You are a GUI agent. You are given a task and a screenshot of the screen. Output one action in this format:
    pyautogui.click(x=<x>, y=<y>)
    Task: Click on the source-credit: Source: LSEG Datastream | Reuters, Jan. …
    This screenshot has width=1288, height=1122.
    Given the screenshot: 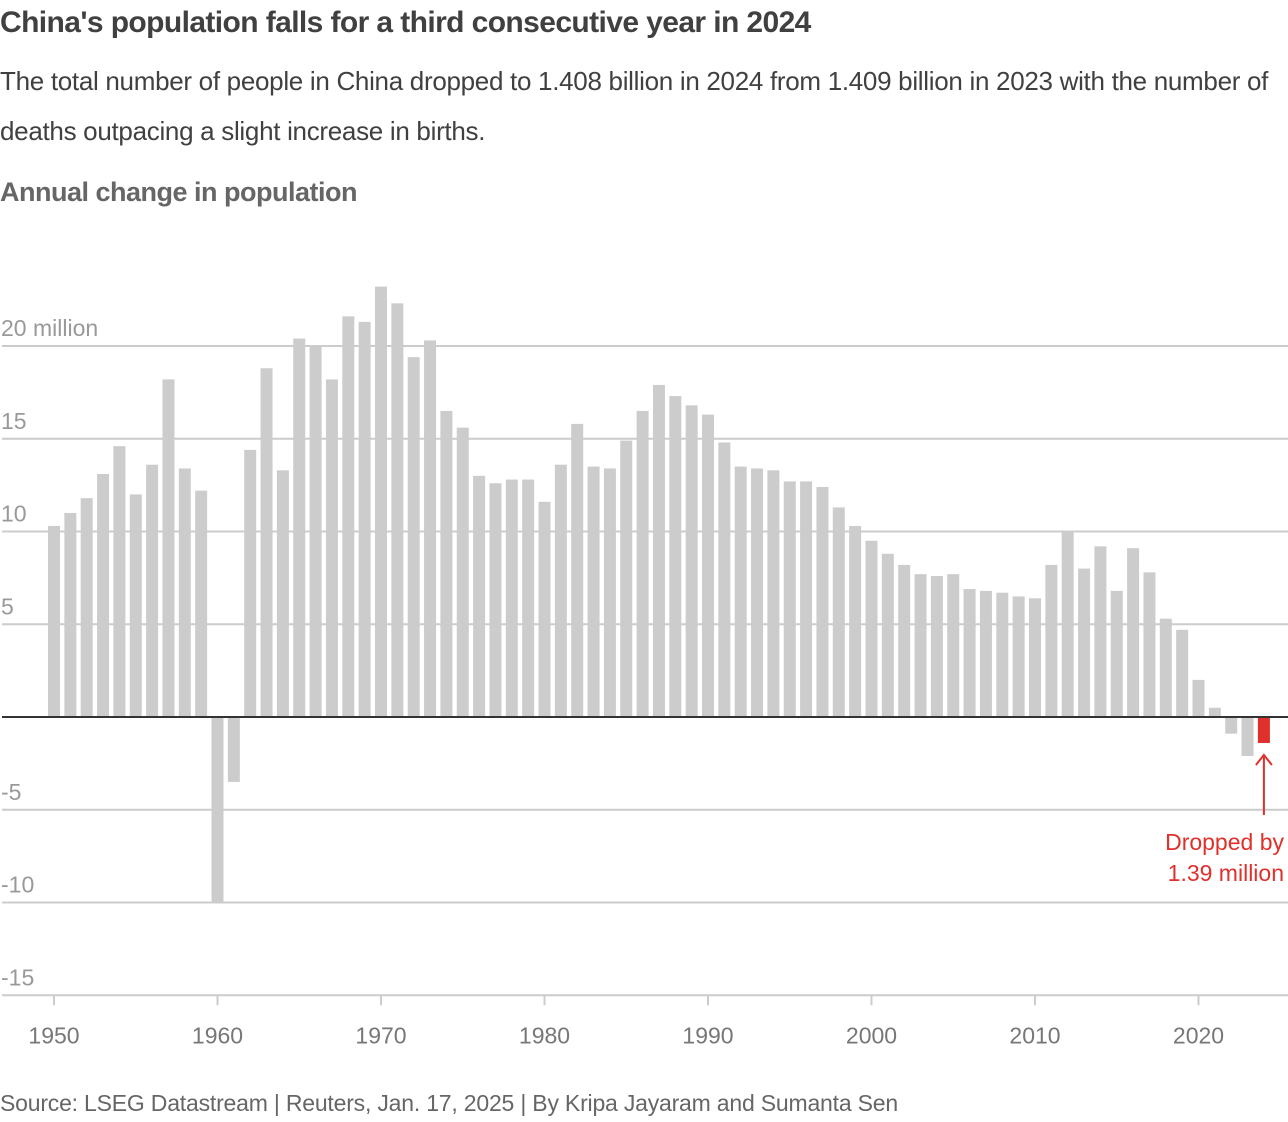 What is the action you would take?
    pyautogui.click(x=449, y=1103)
    